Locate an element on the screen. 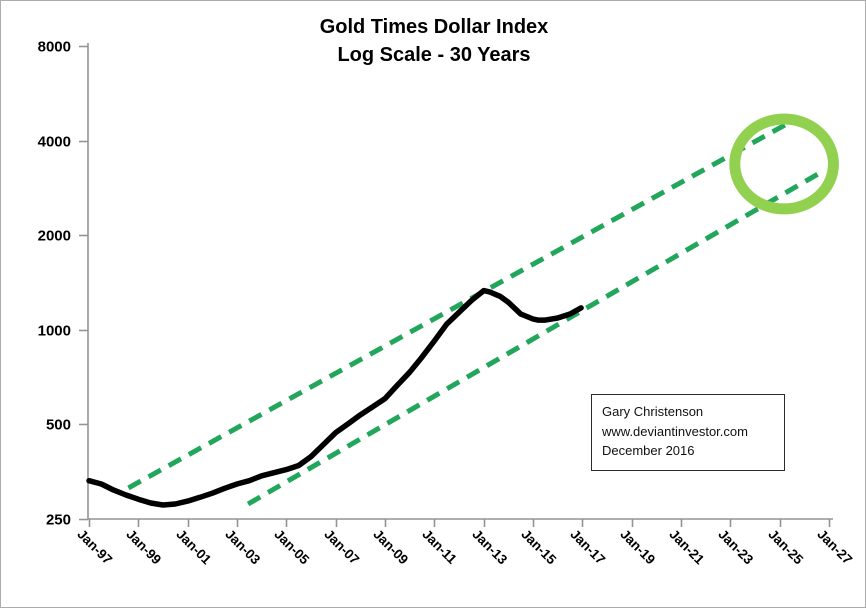  x-tick-label: Jan-23 is located at coordinates (735, 547).